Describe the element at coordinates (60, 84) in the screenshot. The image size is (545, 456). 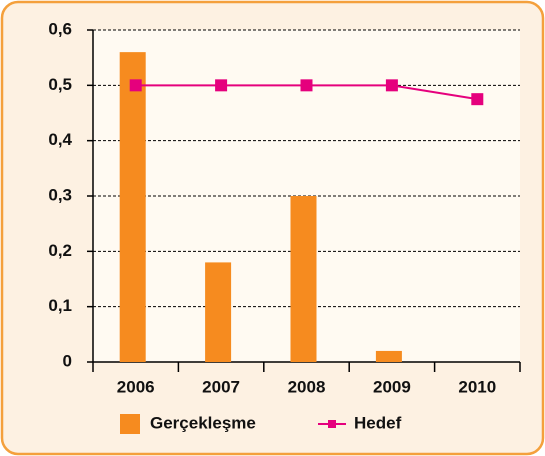
I see `y-tick-label: 0,5` at that location.